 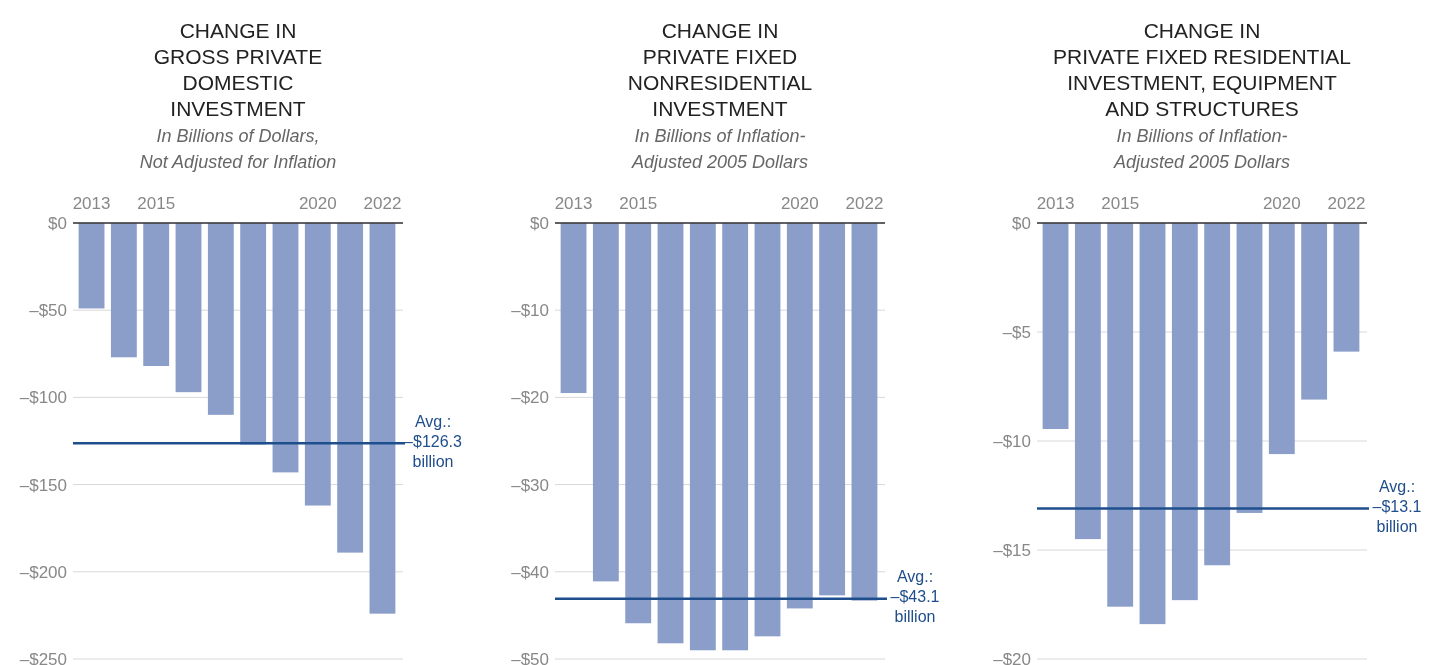 What do you see at coordinates (43, 572) in the screenshot?
I see `y-tick-label: –$200` at bounding box center [43, 572].